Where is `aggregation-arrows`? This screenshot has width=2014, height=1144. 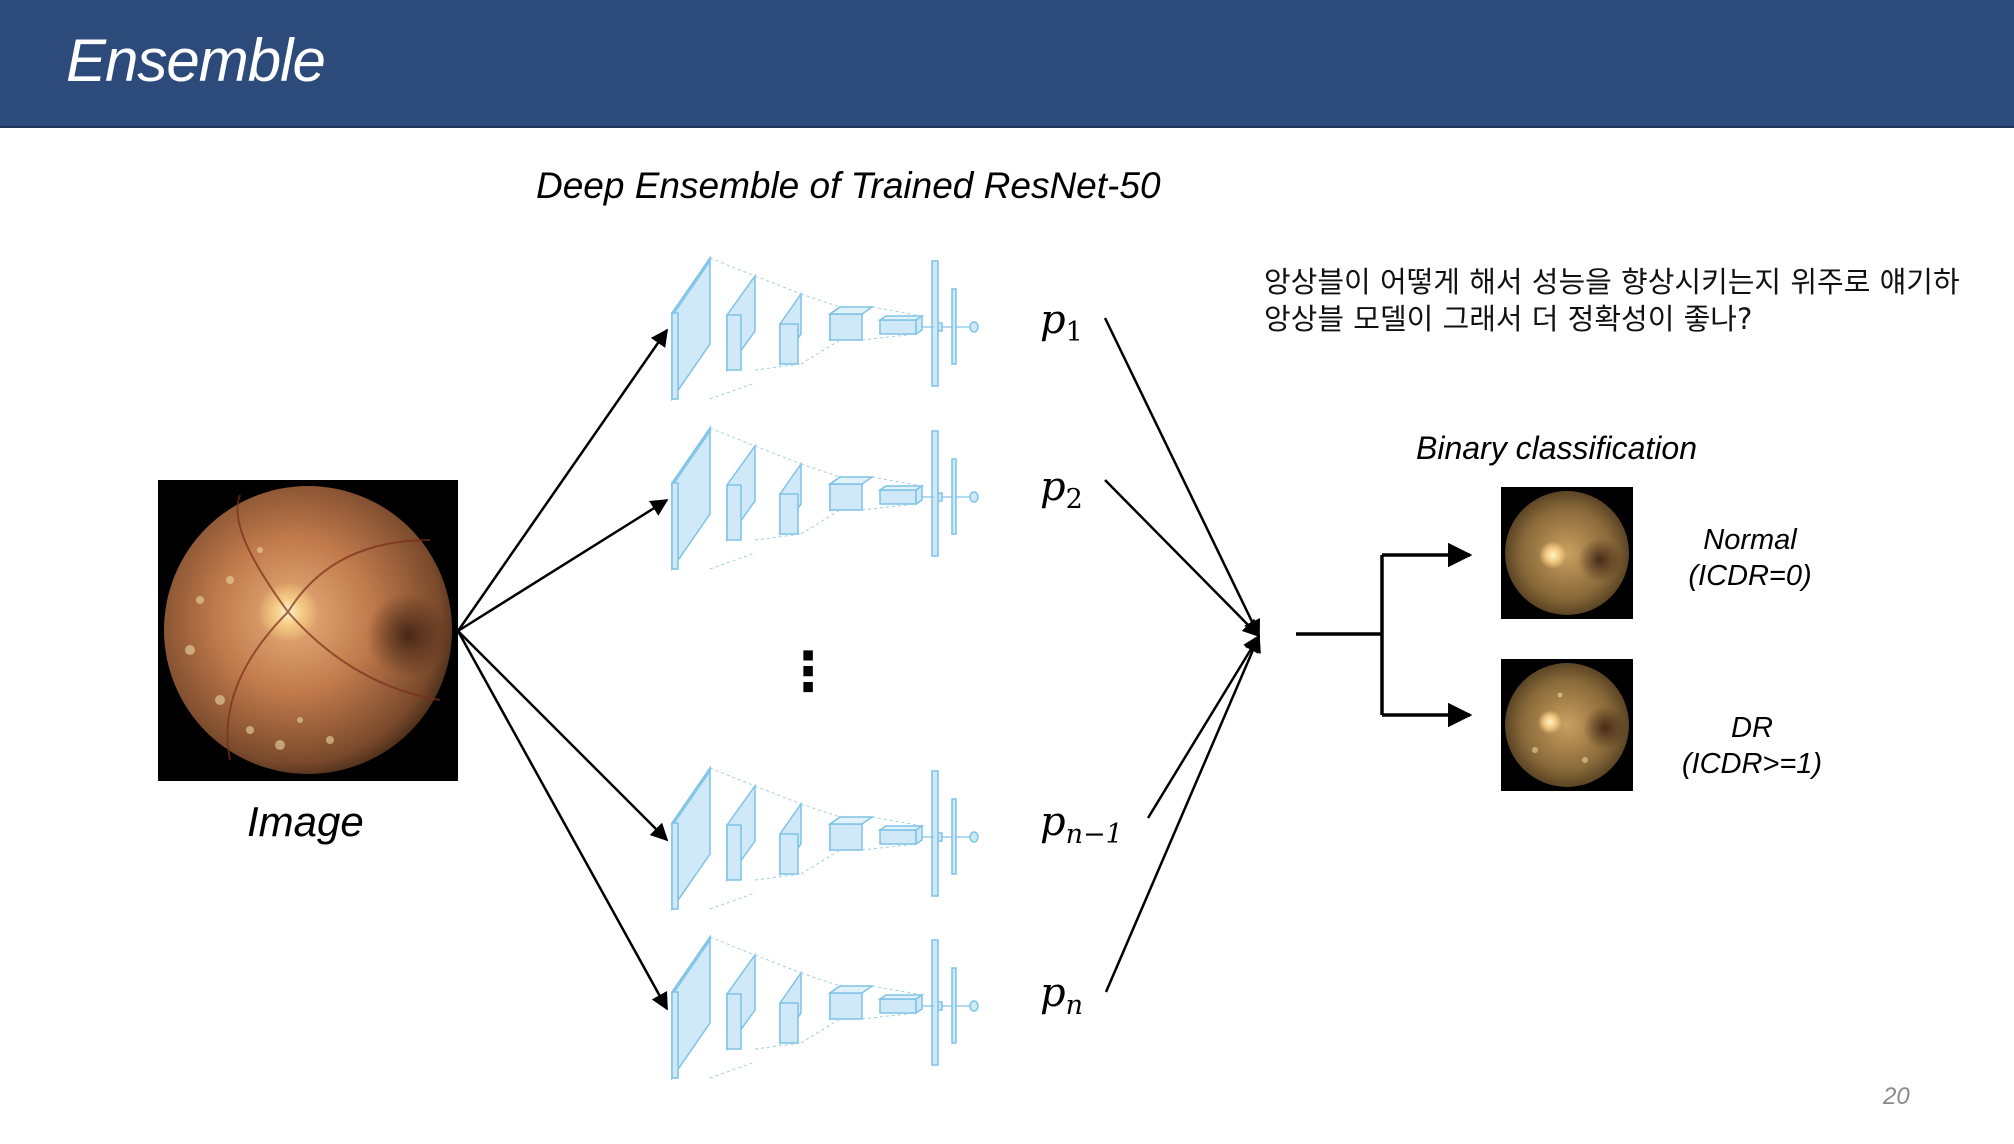
aggregation-arrows is located at coordinates (1182, 655).